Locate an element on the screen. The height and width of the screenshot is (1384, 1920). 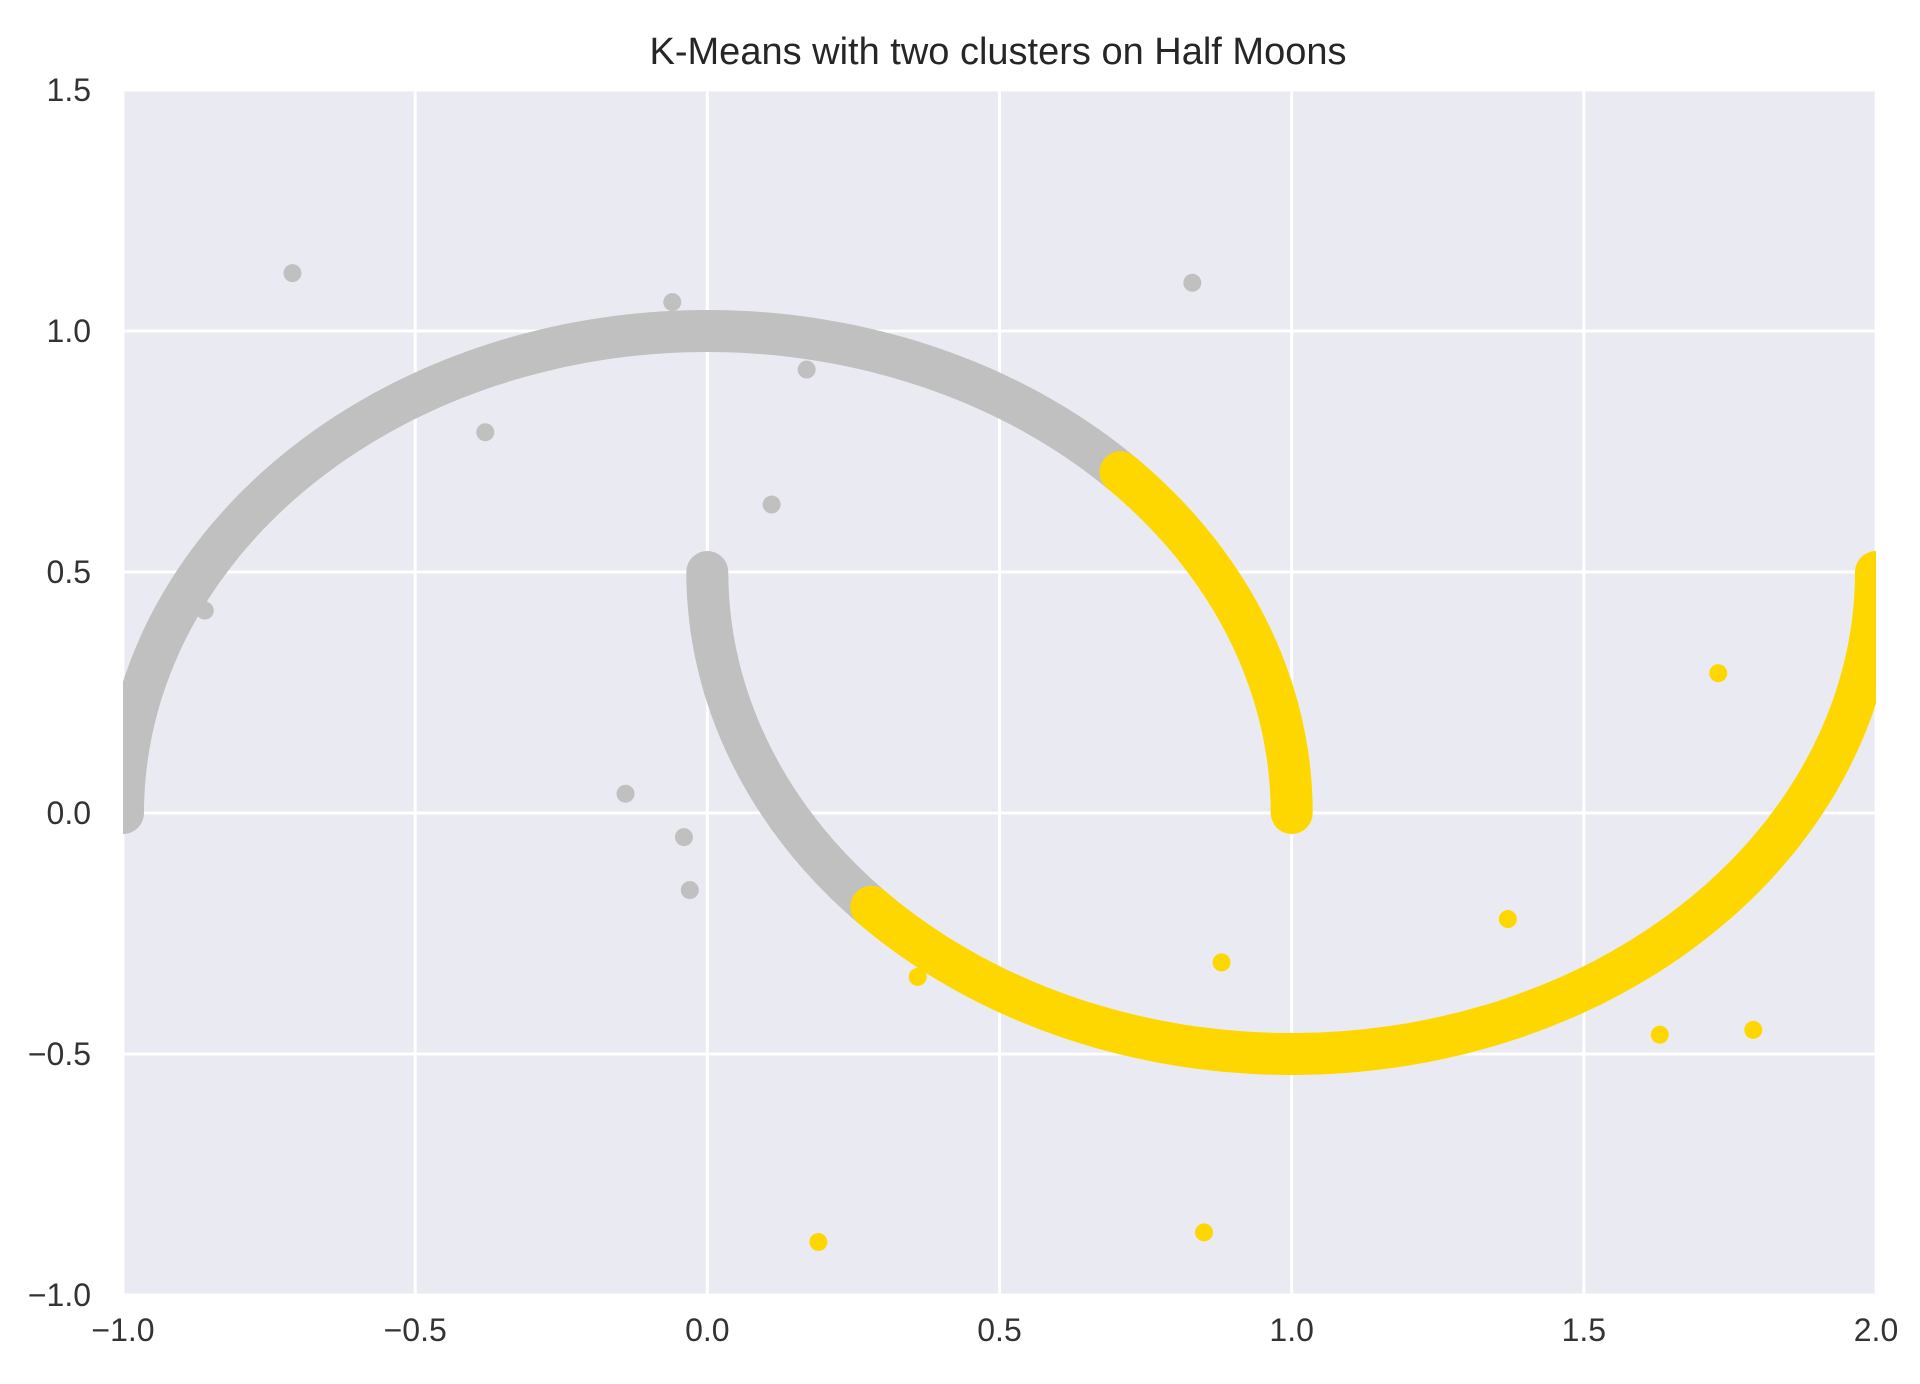
x-tick-label: 0.5 is located at coordinates (999, 1330).